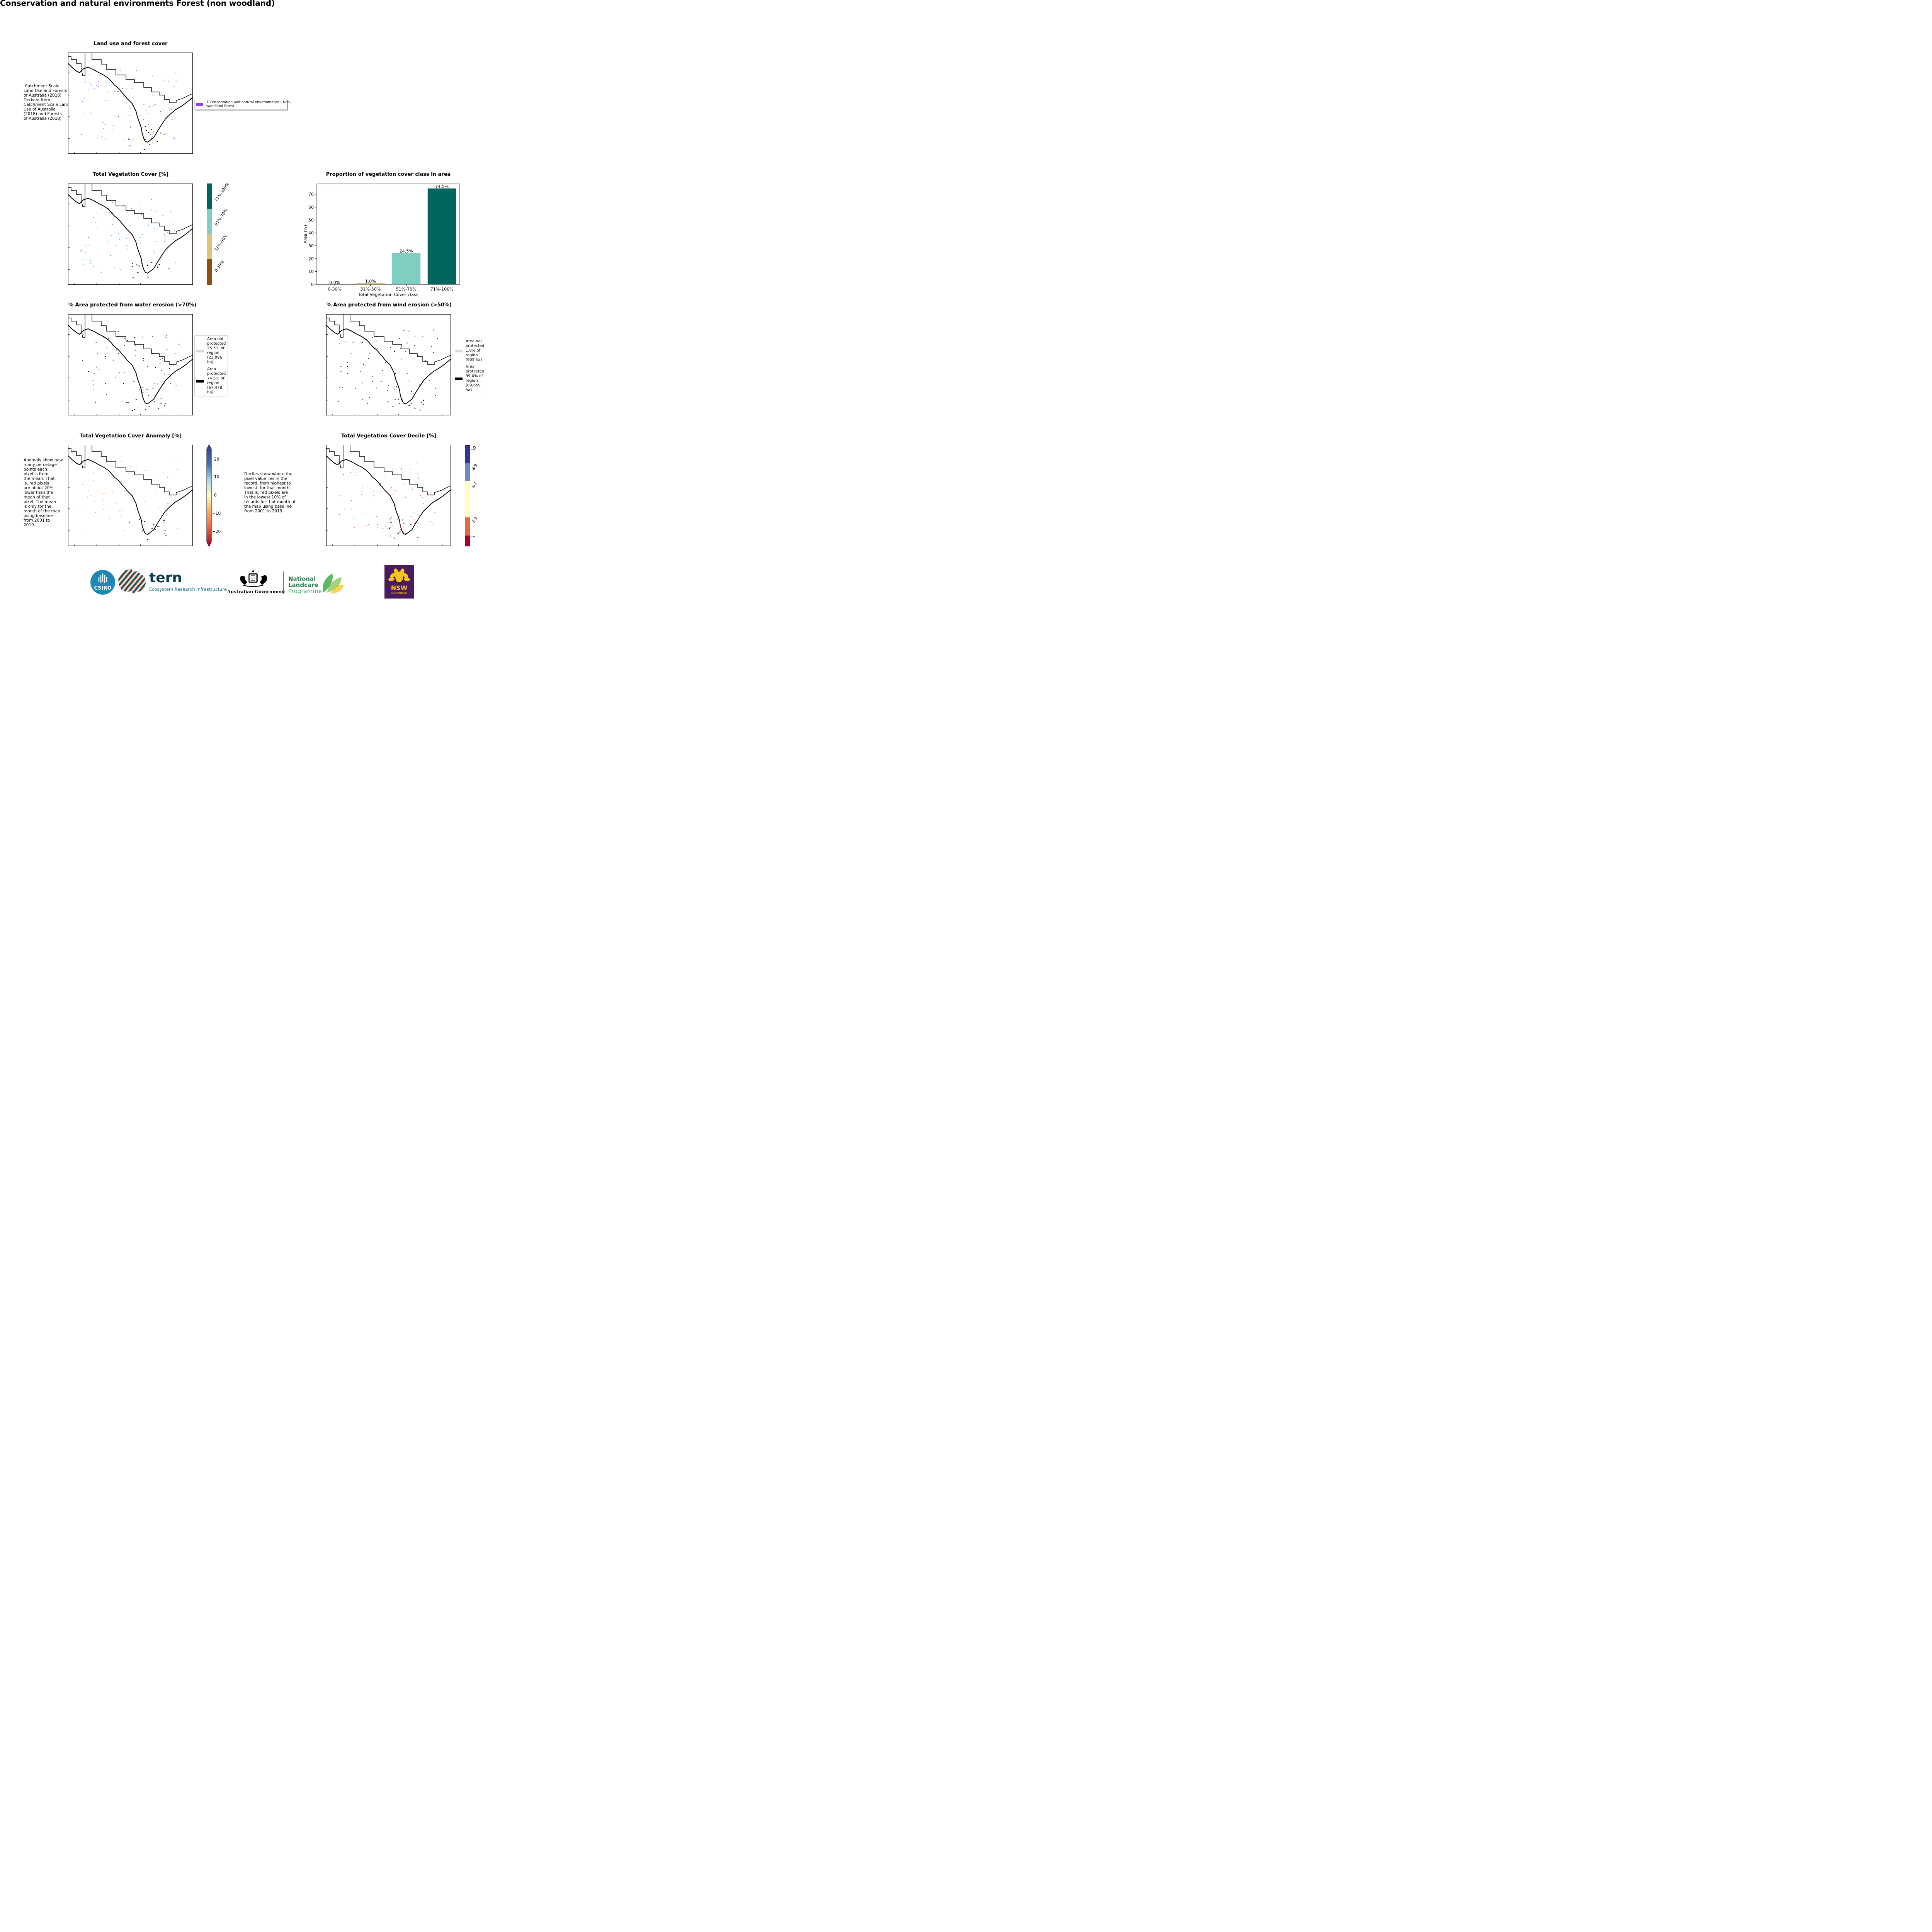  What do you see at coordinates (209, 235) in the screenshot?
I see `tvc-colorbar` at bounding box center [209, 235].